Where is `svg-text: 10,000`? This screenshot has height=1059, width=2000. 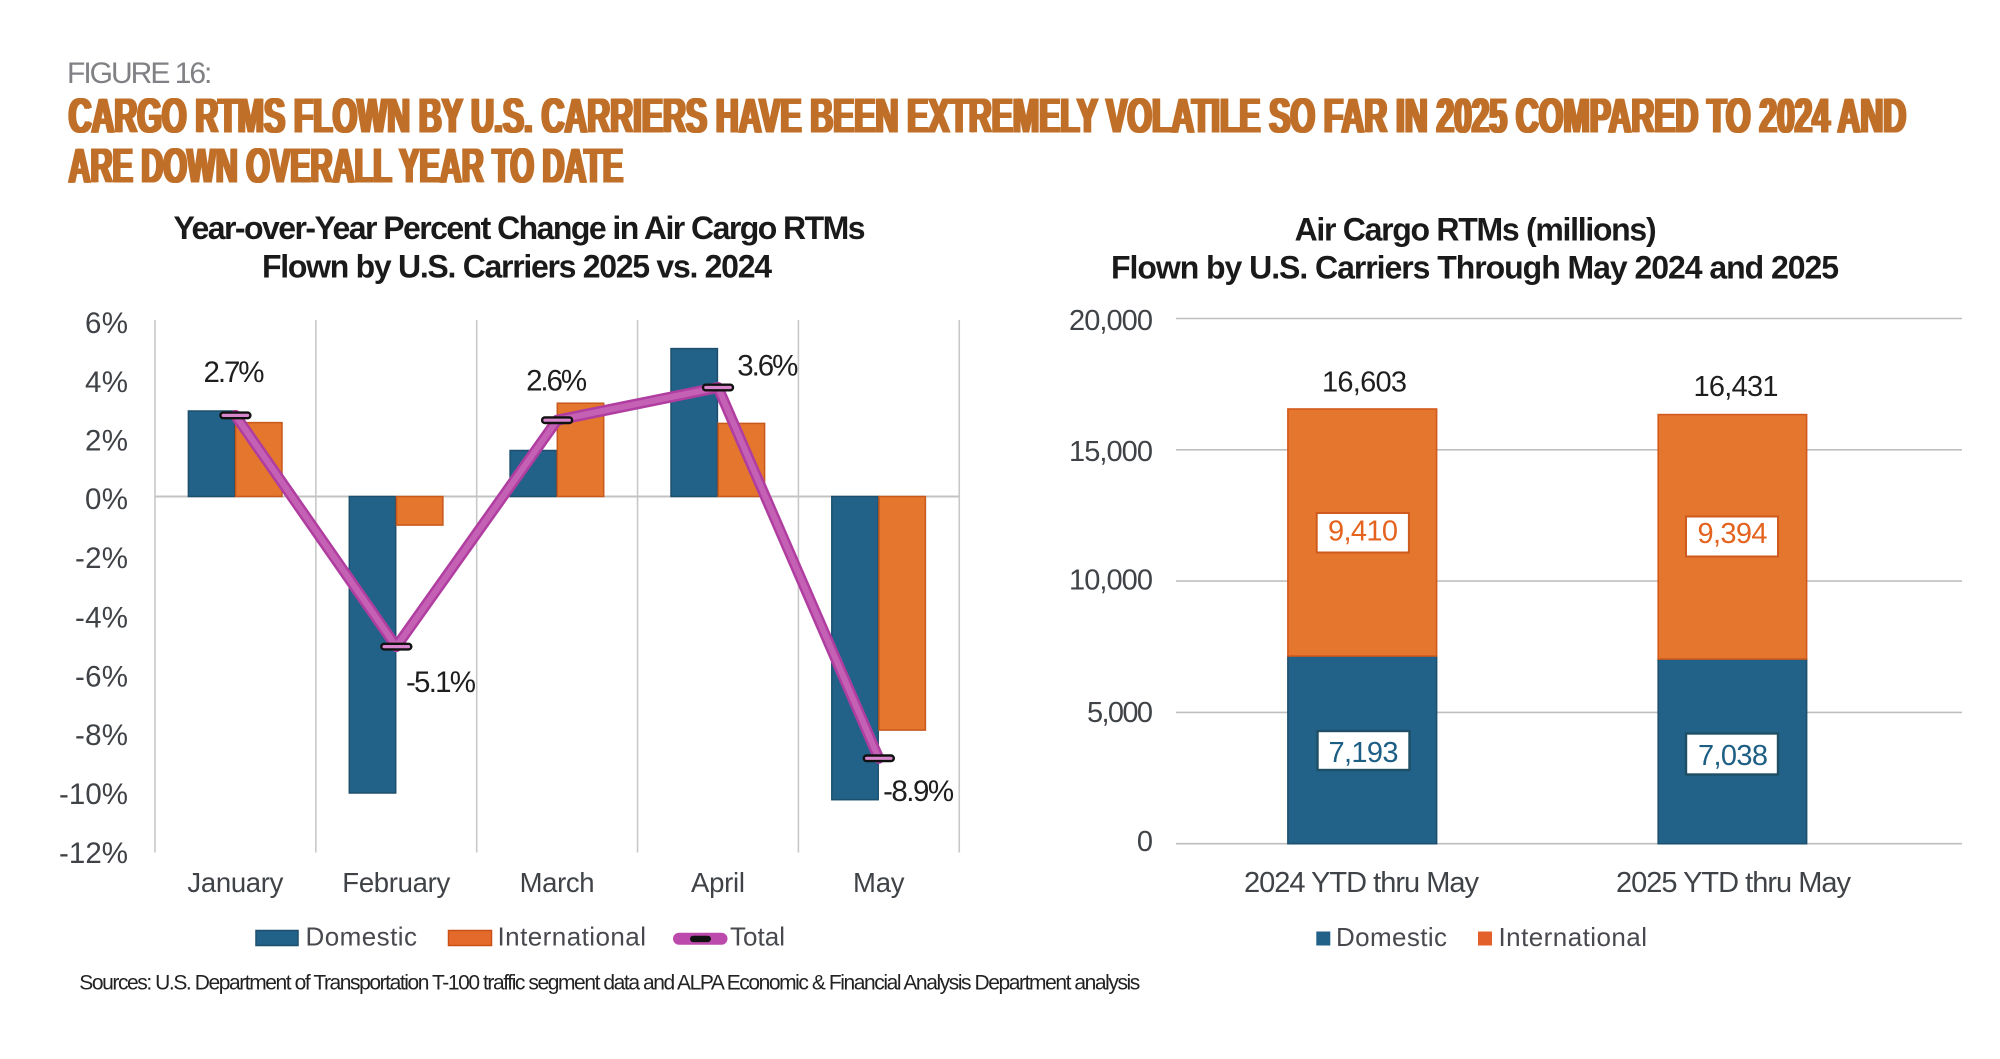 svg-text: 10,000 is located at coordinates (1111, 581).